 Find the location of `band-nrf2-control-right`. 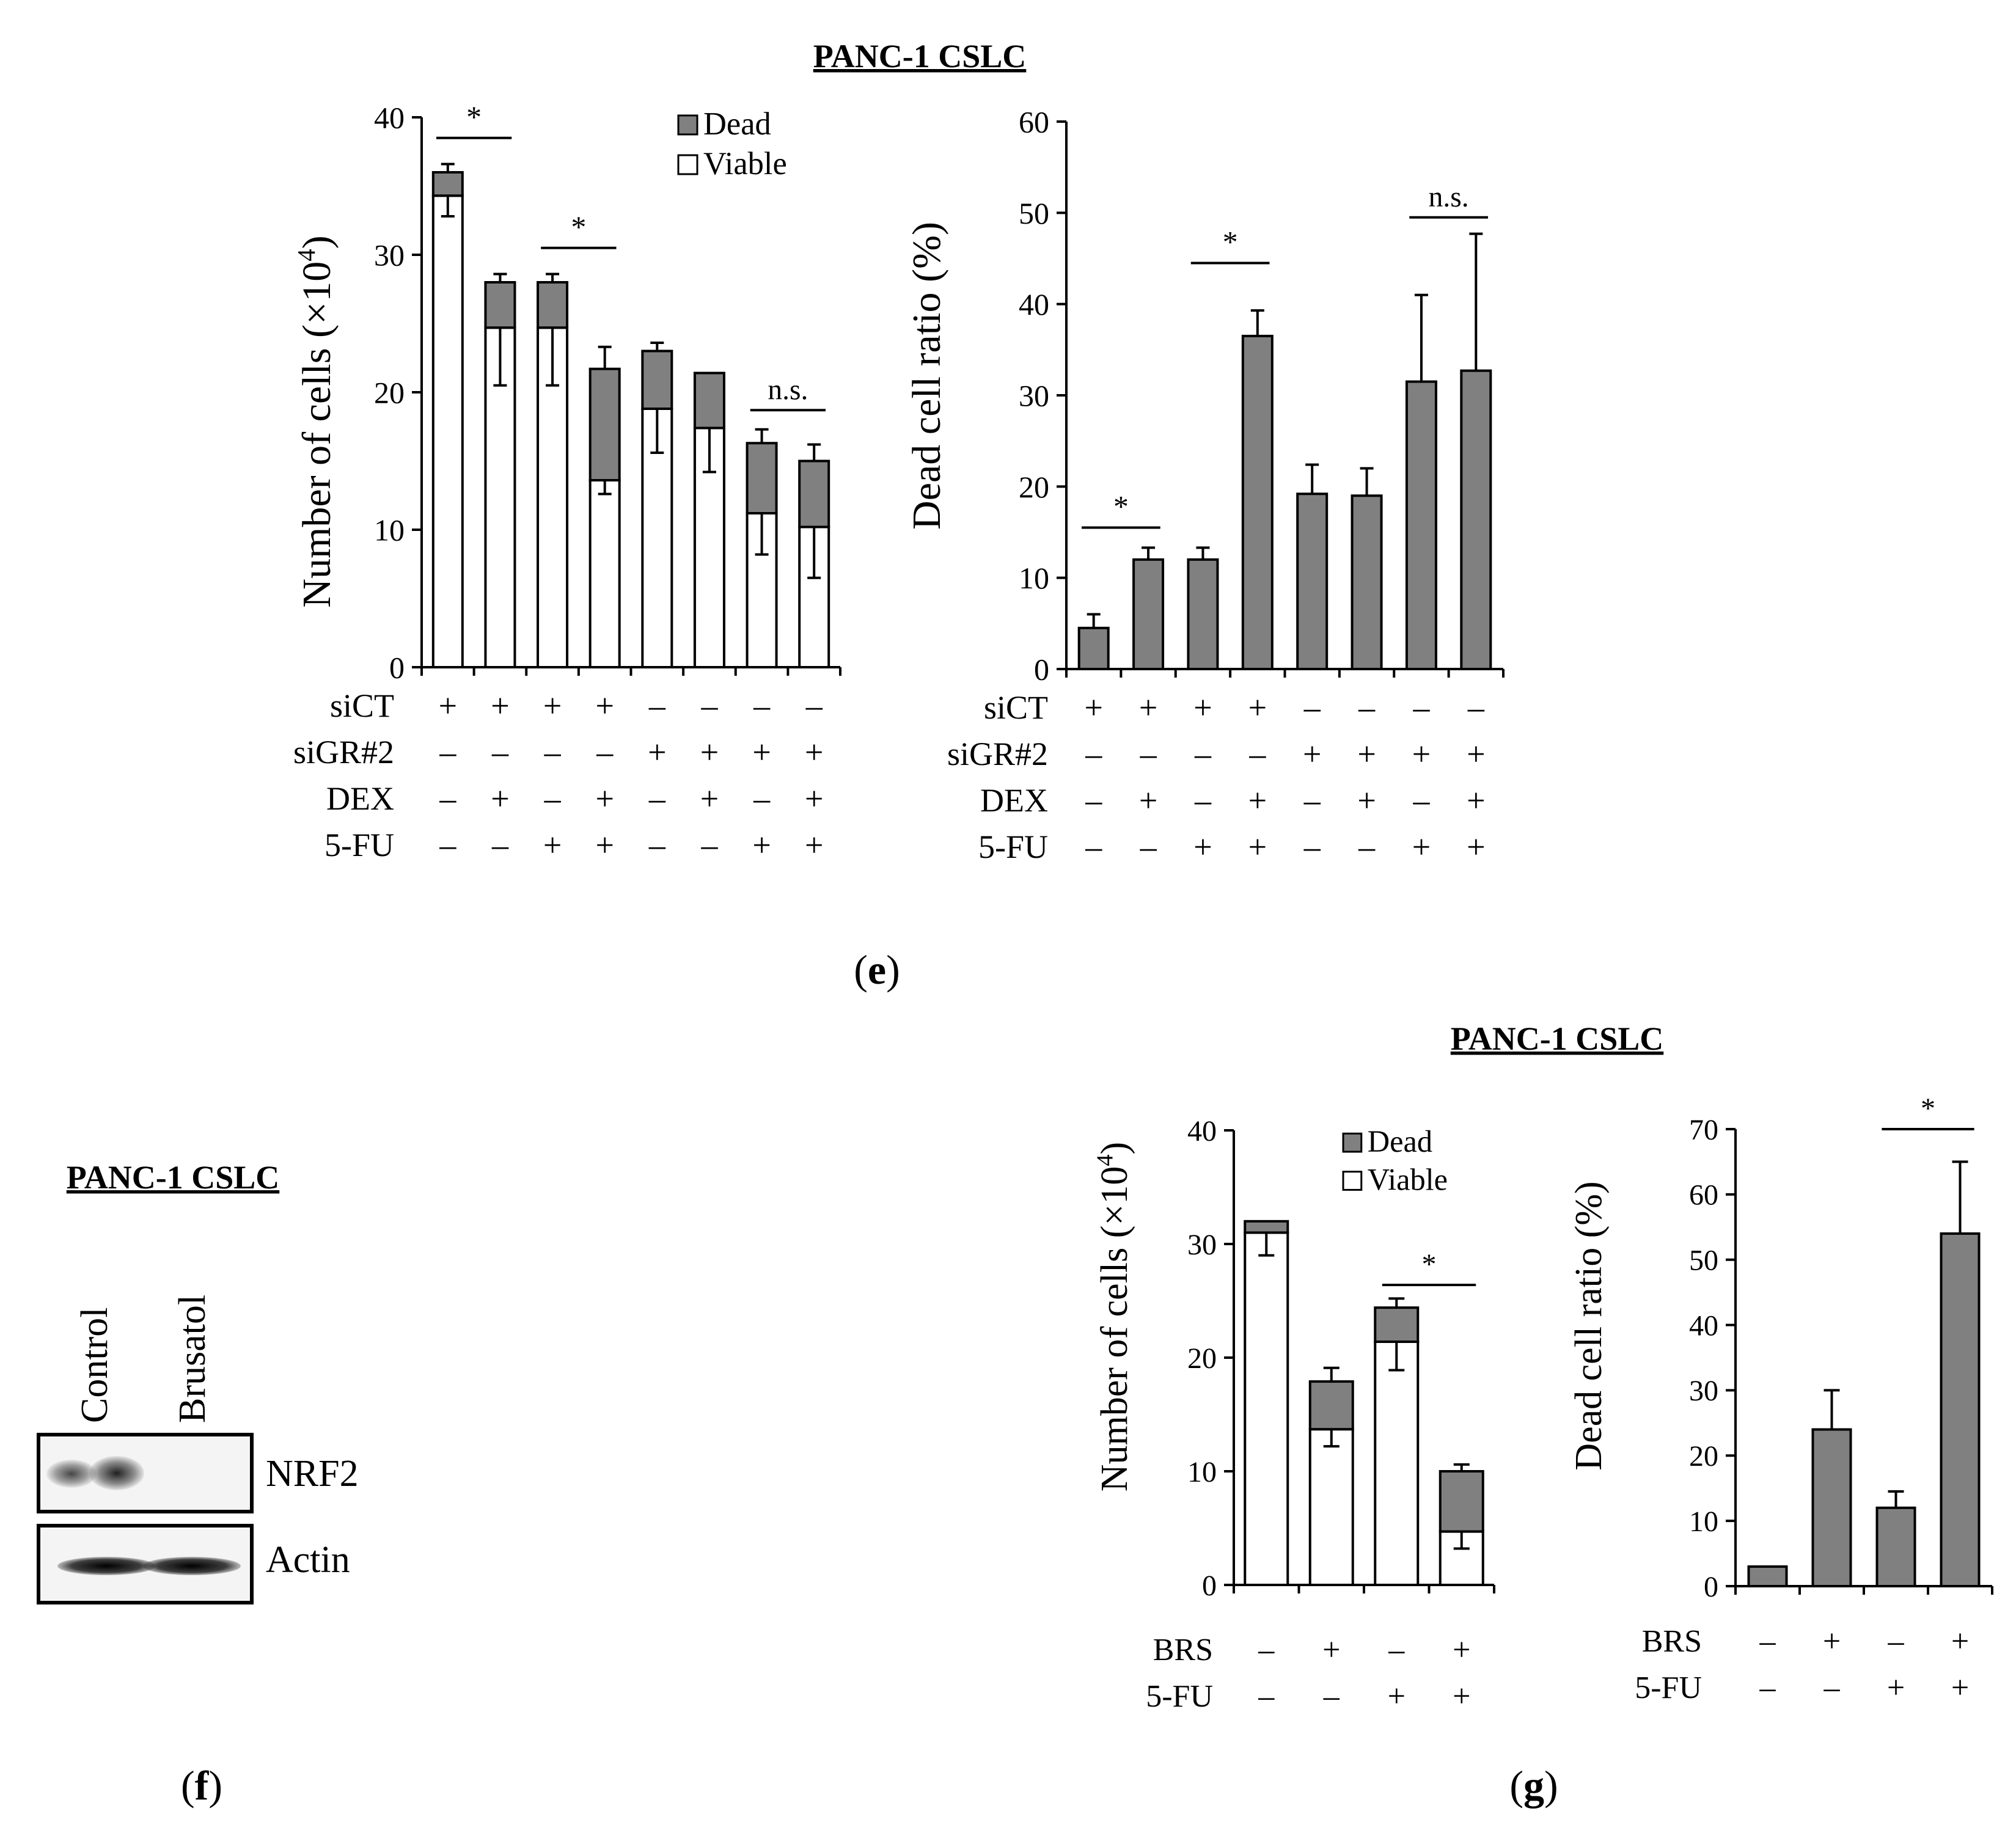

band-nrf2-control-right is located at coordinates (117, 1473).